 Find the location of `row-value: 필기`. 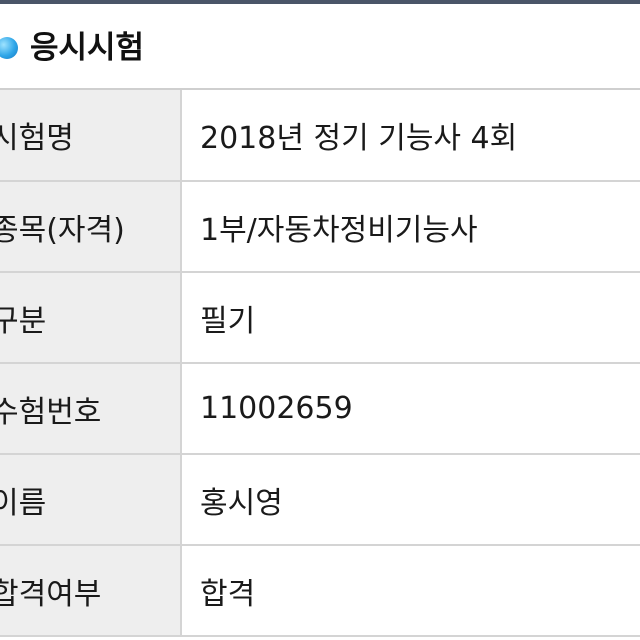

row-value: 필기 is located at coordinates (410, 318).